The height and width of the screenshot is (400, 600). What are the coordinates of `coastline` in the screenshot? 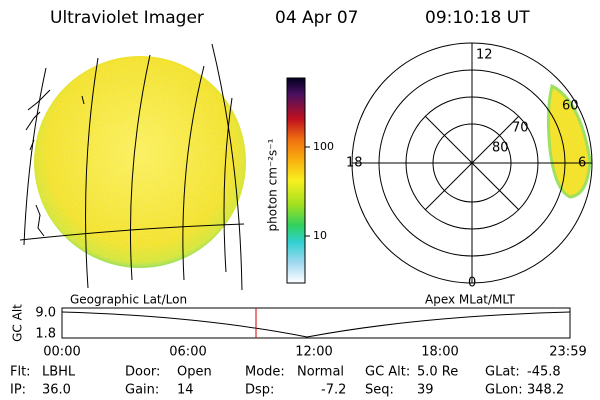 It's located at (55, 163).